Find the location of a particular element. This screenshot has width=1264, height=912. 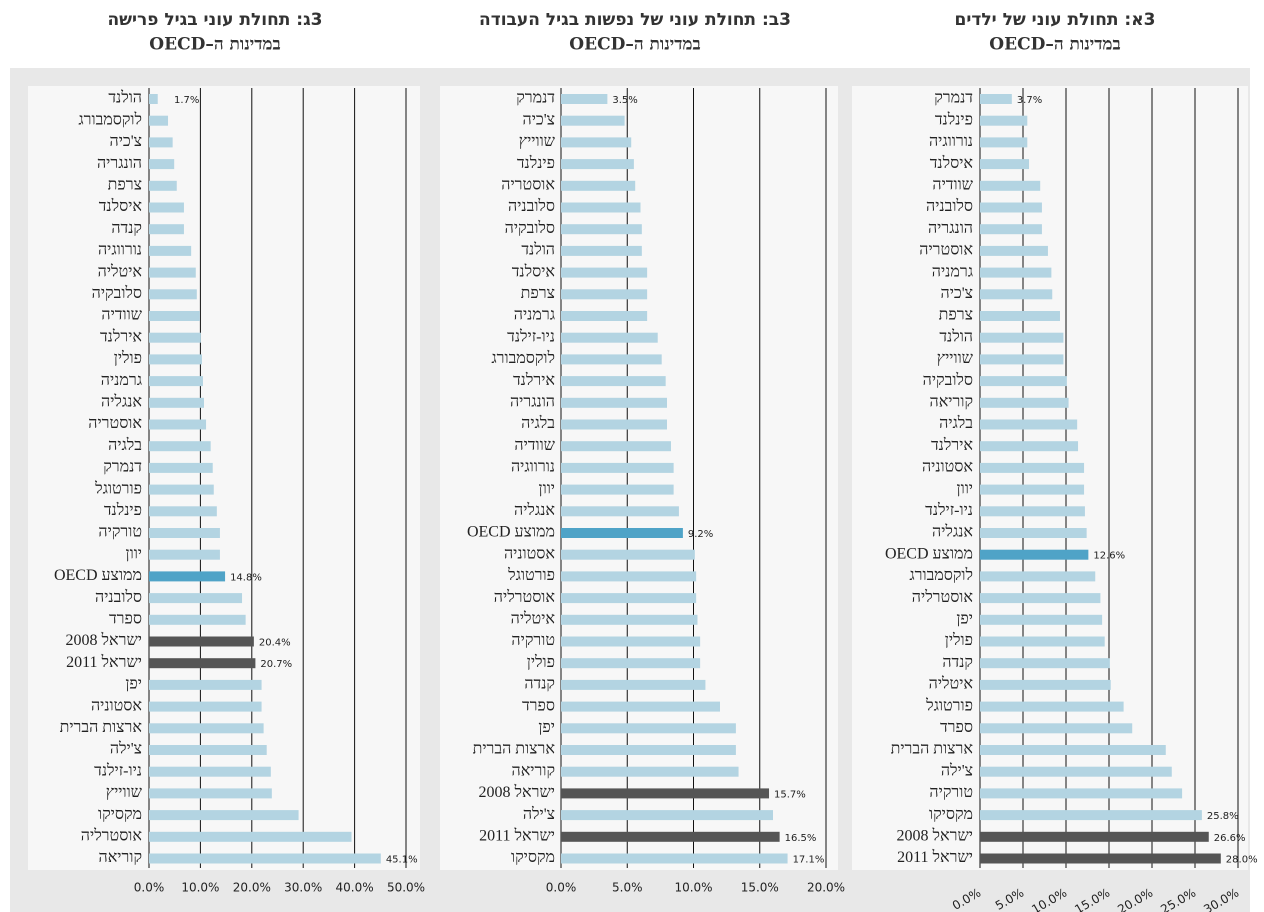

value-label: 20.7% is located at coordinates (276, 664).